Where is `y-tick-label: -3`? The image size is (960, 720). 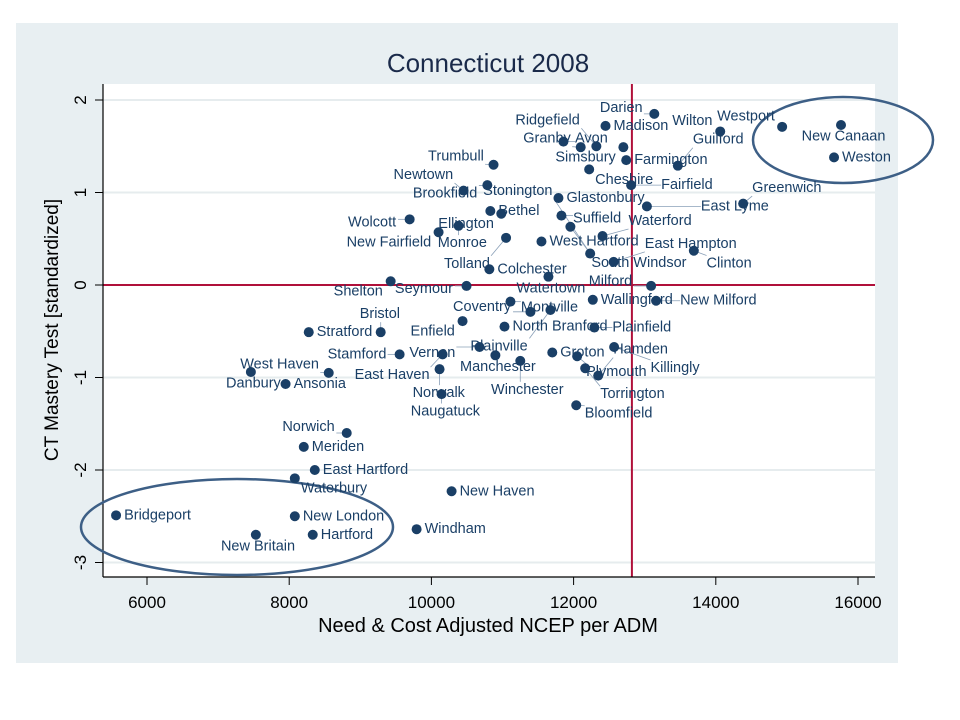 y-tick-label: -3 is located at coordinates (80, 562).